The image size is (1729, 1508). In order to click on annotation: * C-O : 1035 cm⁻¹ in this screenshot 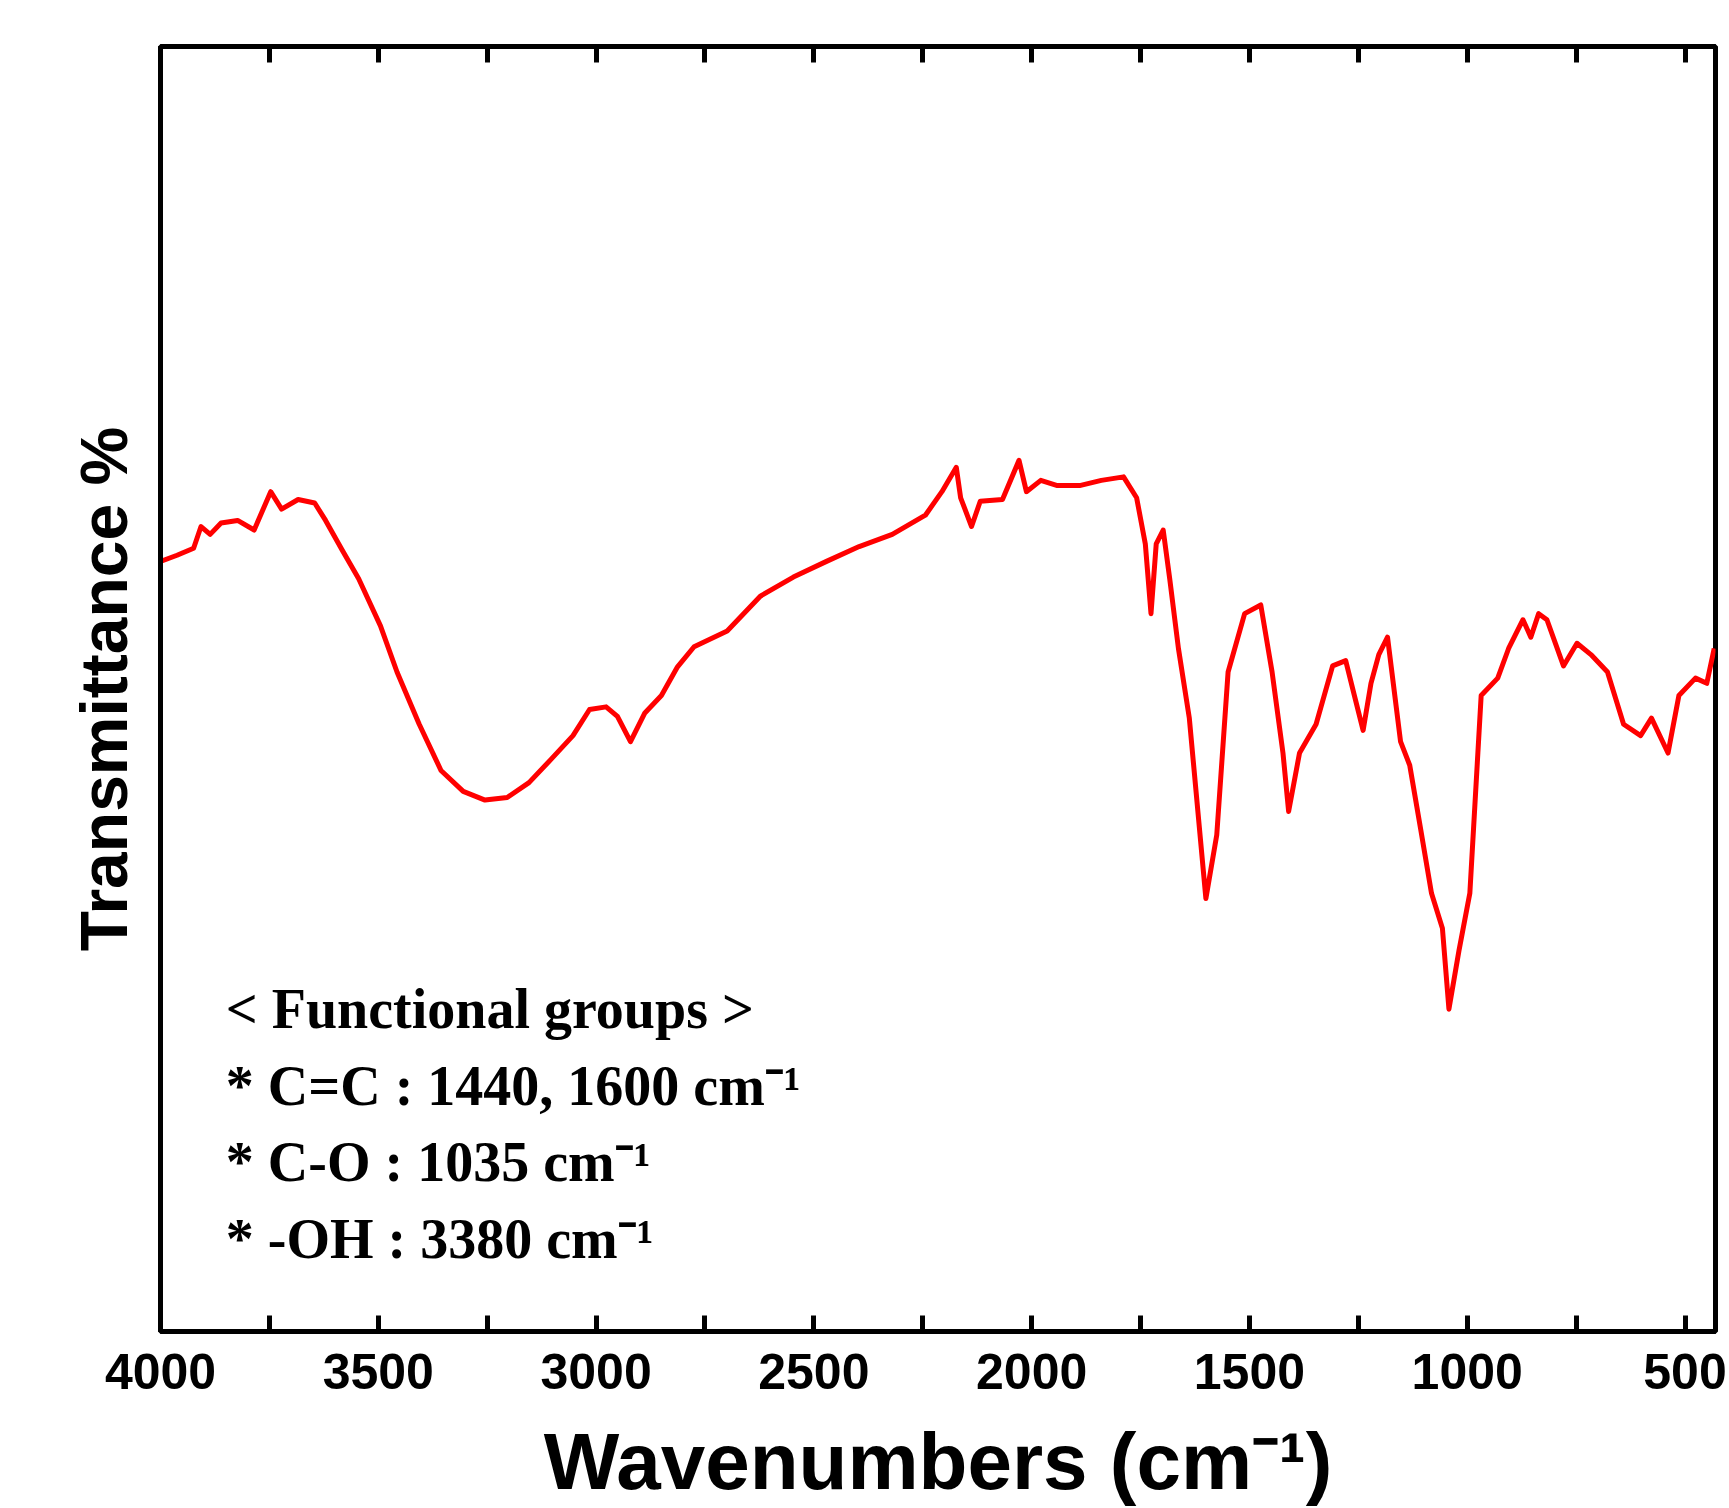, I will do `click(438, 1162)`.